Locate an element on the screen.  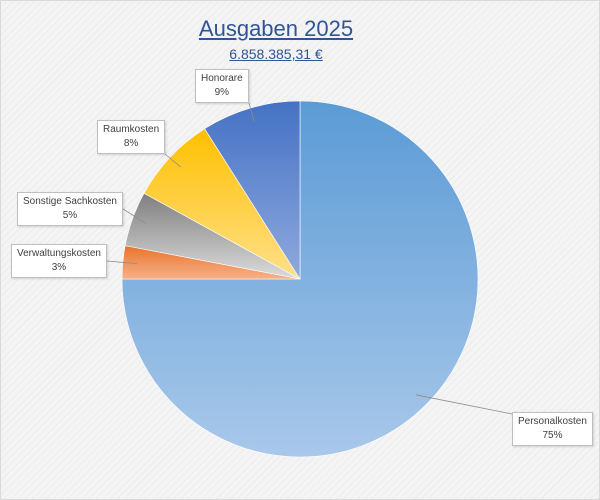
slice-percent: 75% is located at coordinates (552, 435).